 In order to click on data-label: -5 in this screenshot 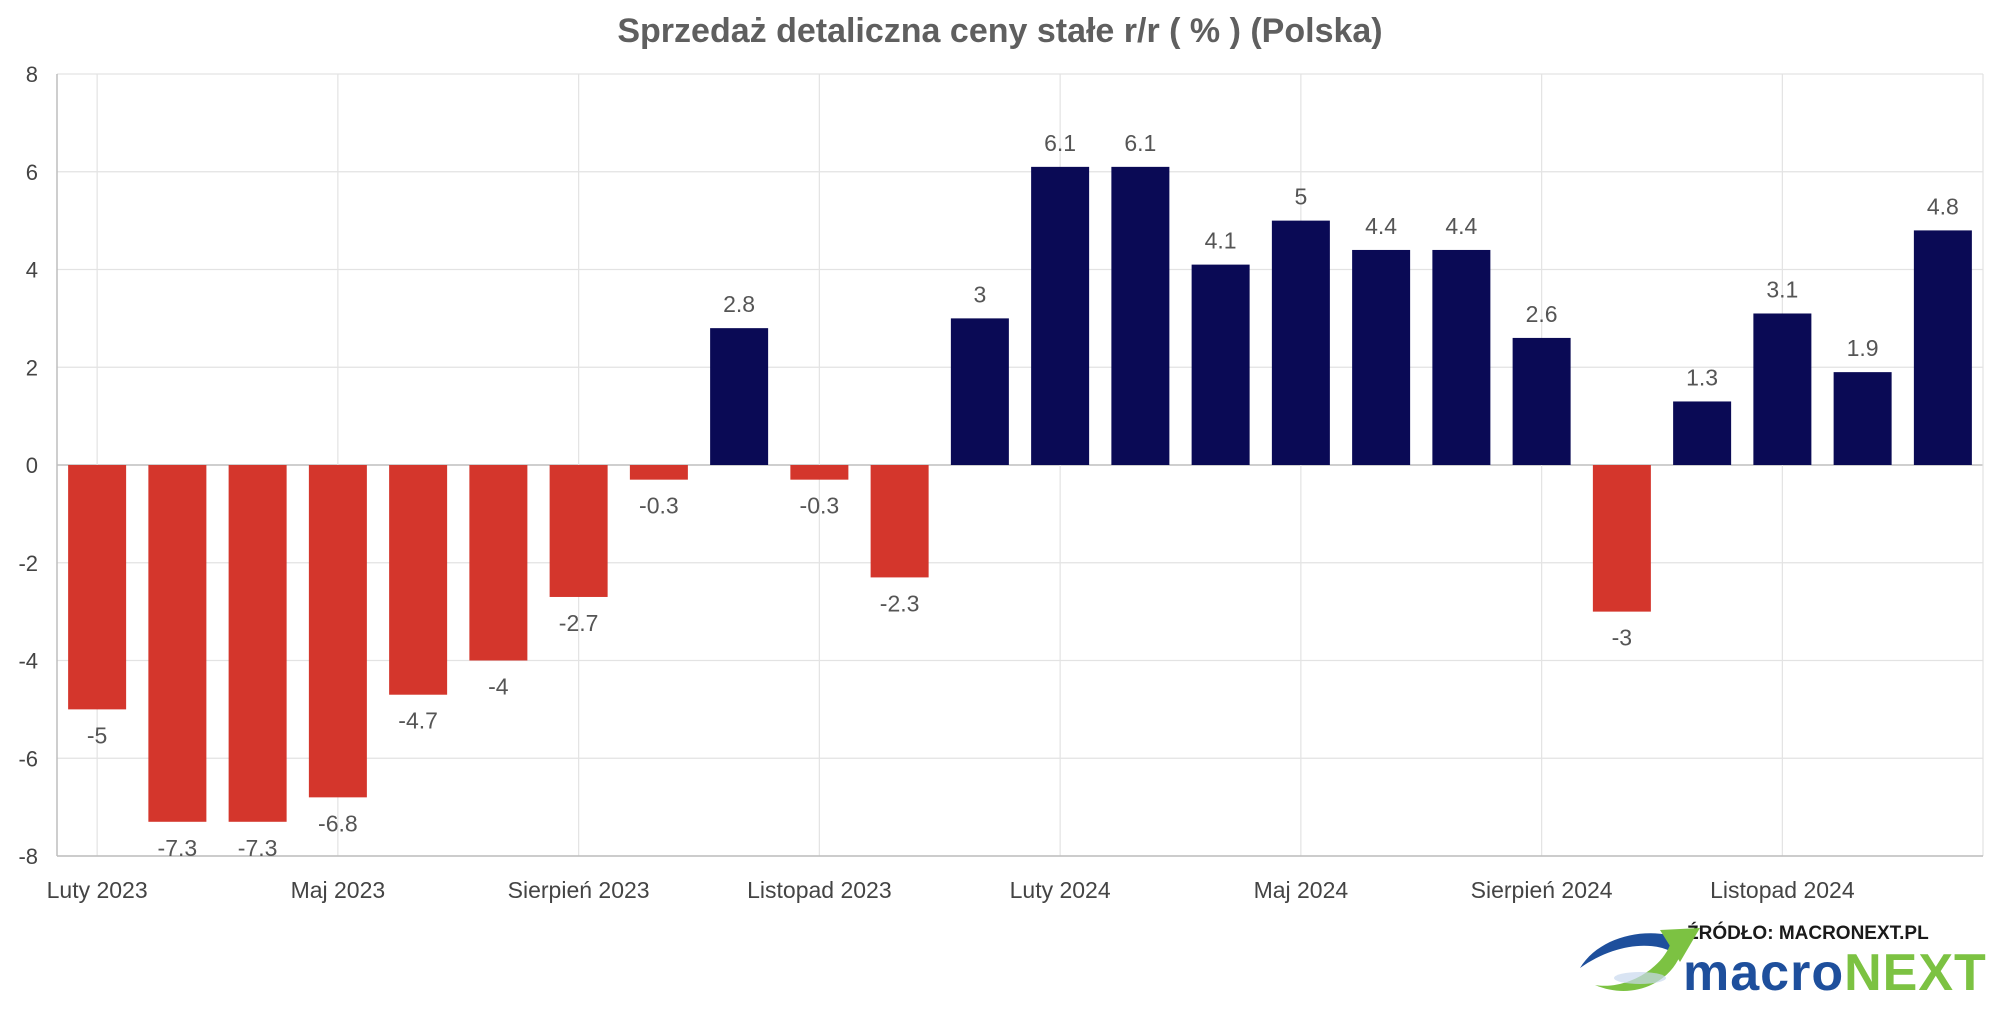, I will do `click(97, 735)`.